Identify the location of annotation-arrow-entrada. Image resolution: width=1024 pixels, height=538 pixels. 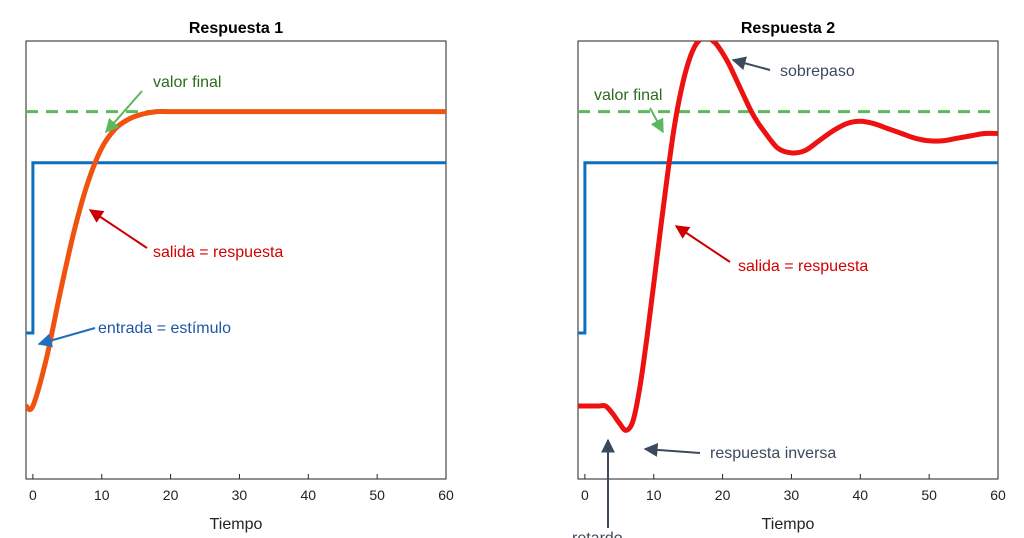
(66, 337).